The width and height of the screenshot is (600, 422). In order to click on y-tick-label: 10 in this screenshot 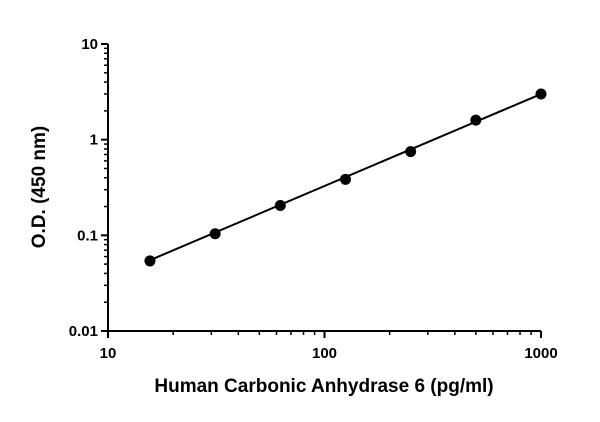, I will do `click(89, 44)`.